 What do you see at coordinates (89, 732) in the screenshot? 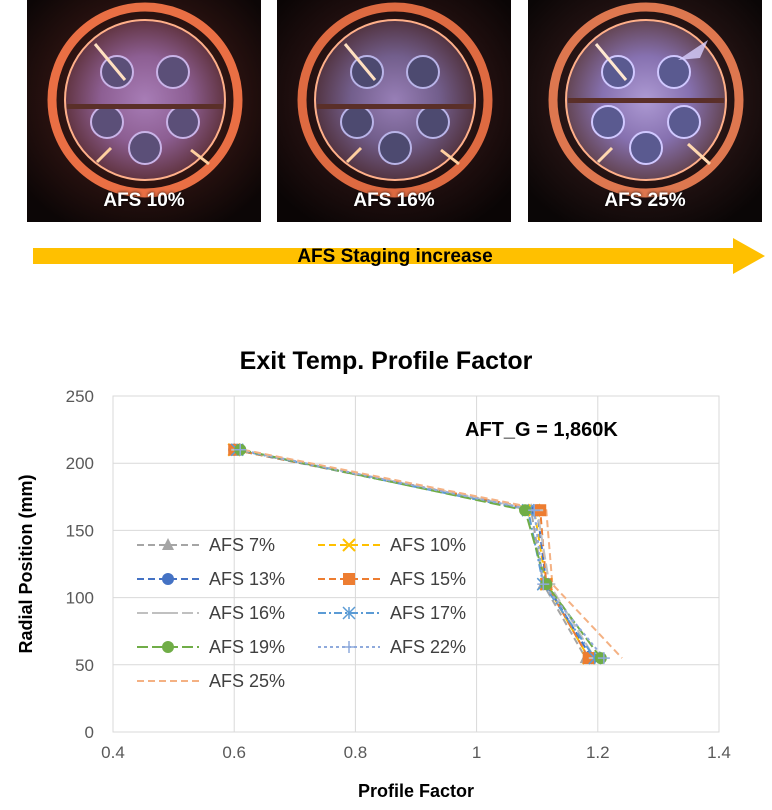
I see `y-tick-label: 0` at bounding box center [89, 732].